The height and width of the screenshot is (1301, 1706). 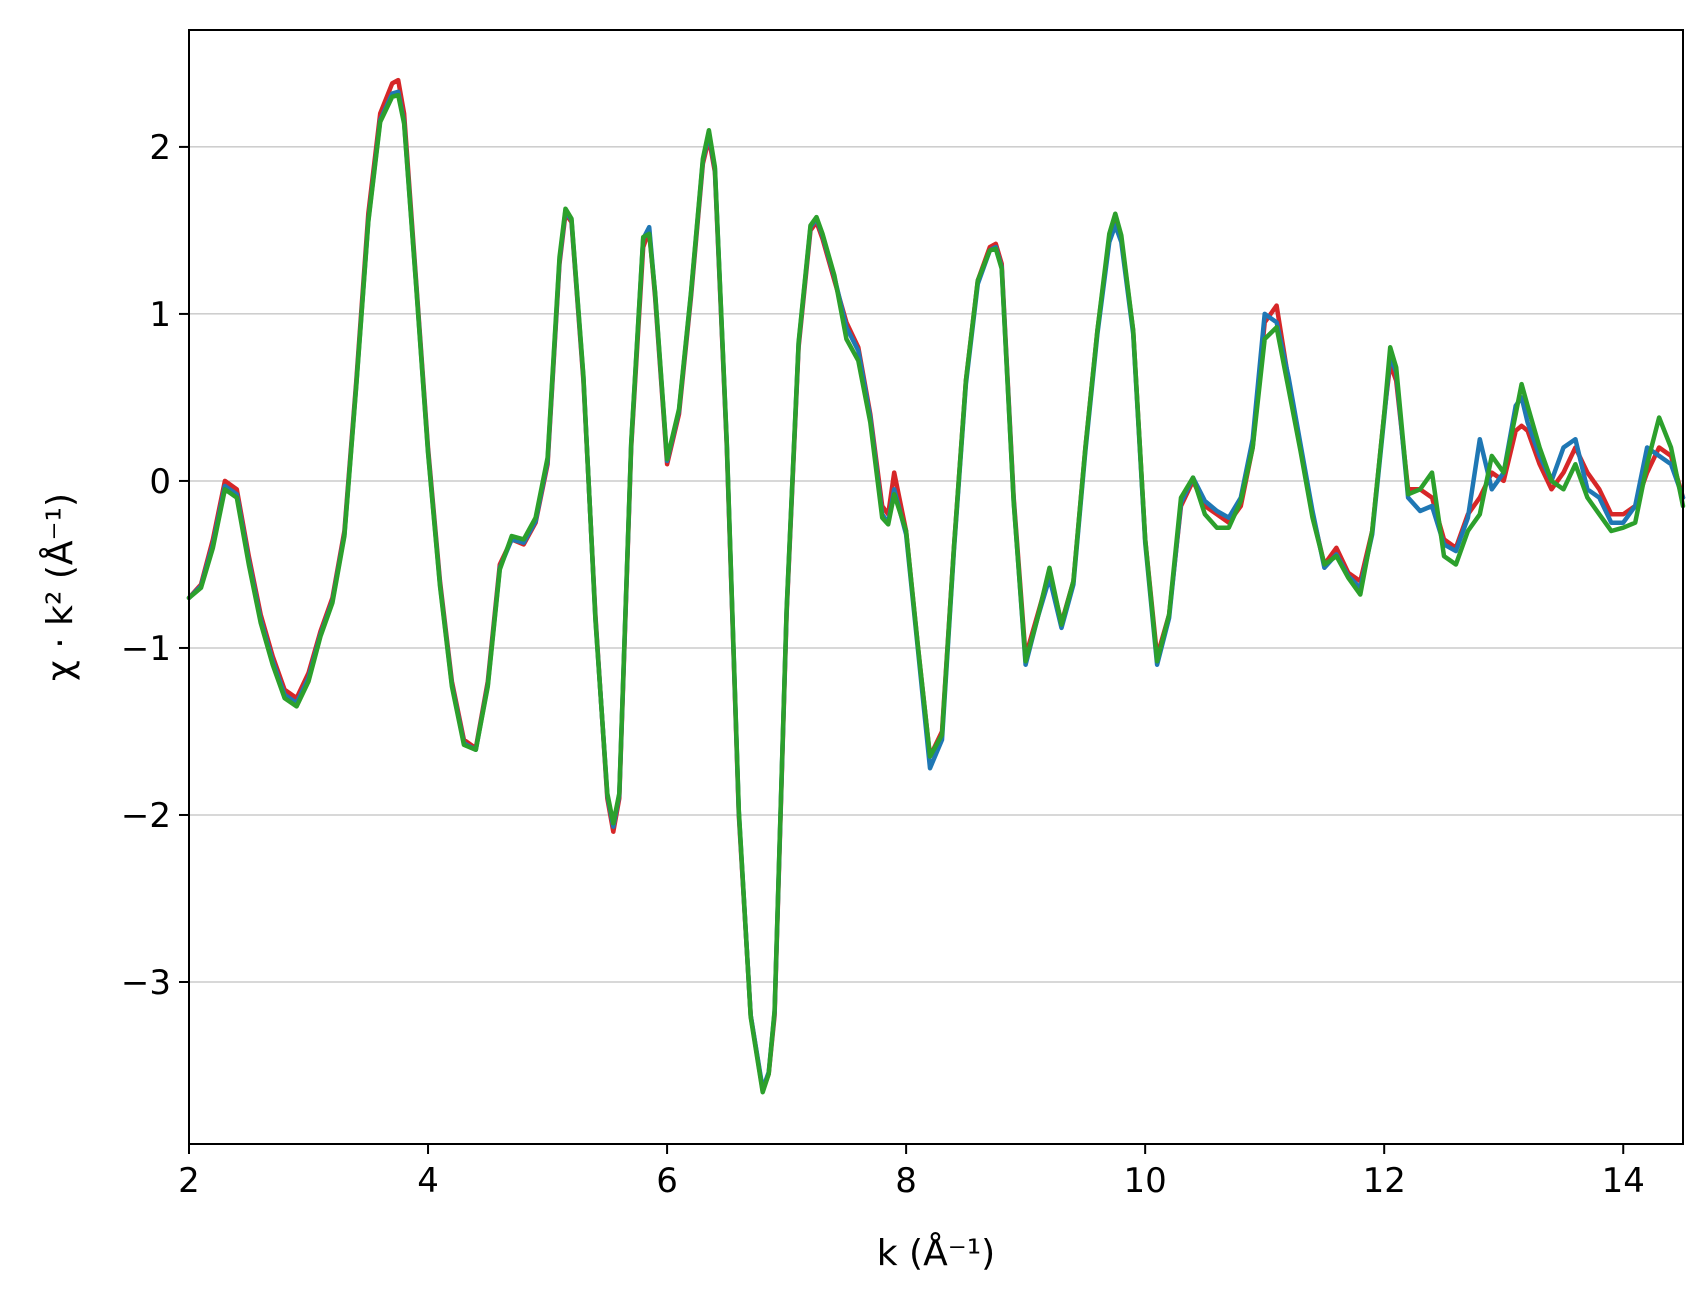 What do you see at coordinates (1623, 1181) in the screenshot?
I see `x-tick-label: 14` at bounding box center [1623, 1181].